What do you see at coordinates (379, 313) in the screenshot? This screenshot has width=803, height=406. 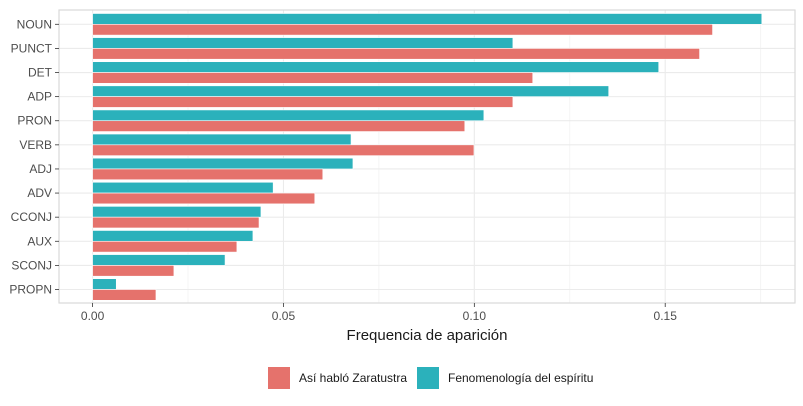 I see `x-axis: 0.00 0.05 0.10 0.15` at bounding box center [379, 313].